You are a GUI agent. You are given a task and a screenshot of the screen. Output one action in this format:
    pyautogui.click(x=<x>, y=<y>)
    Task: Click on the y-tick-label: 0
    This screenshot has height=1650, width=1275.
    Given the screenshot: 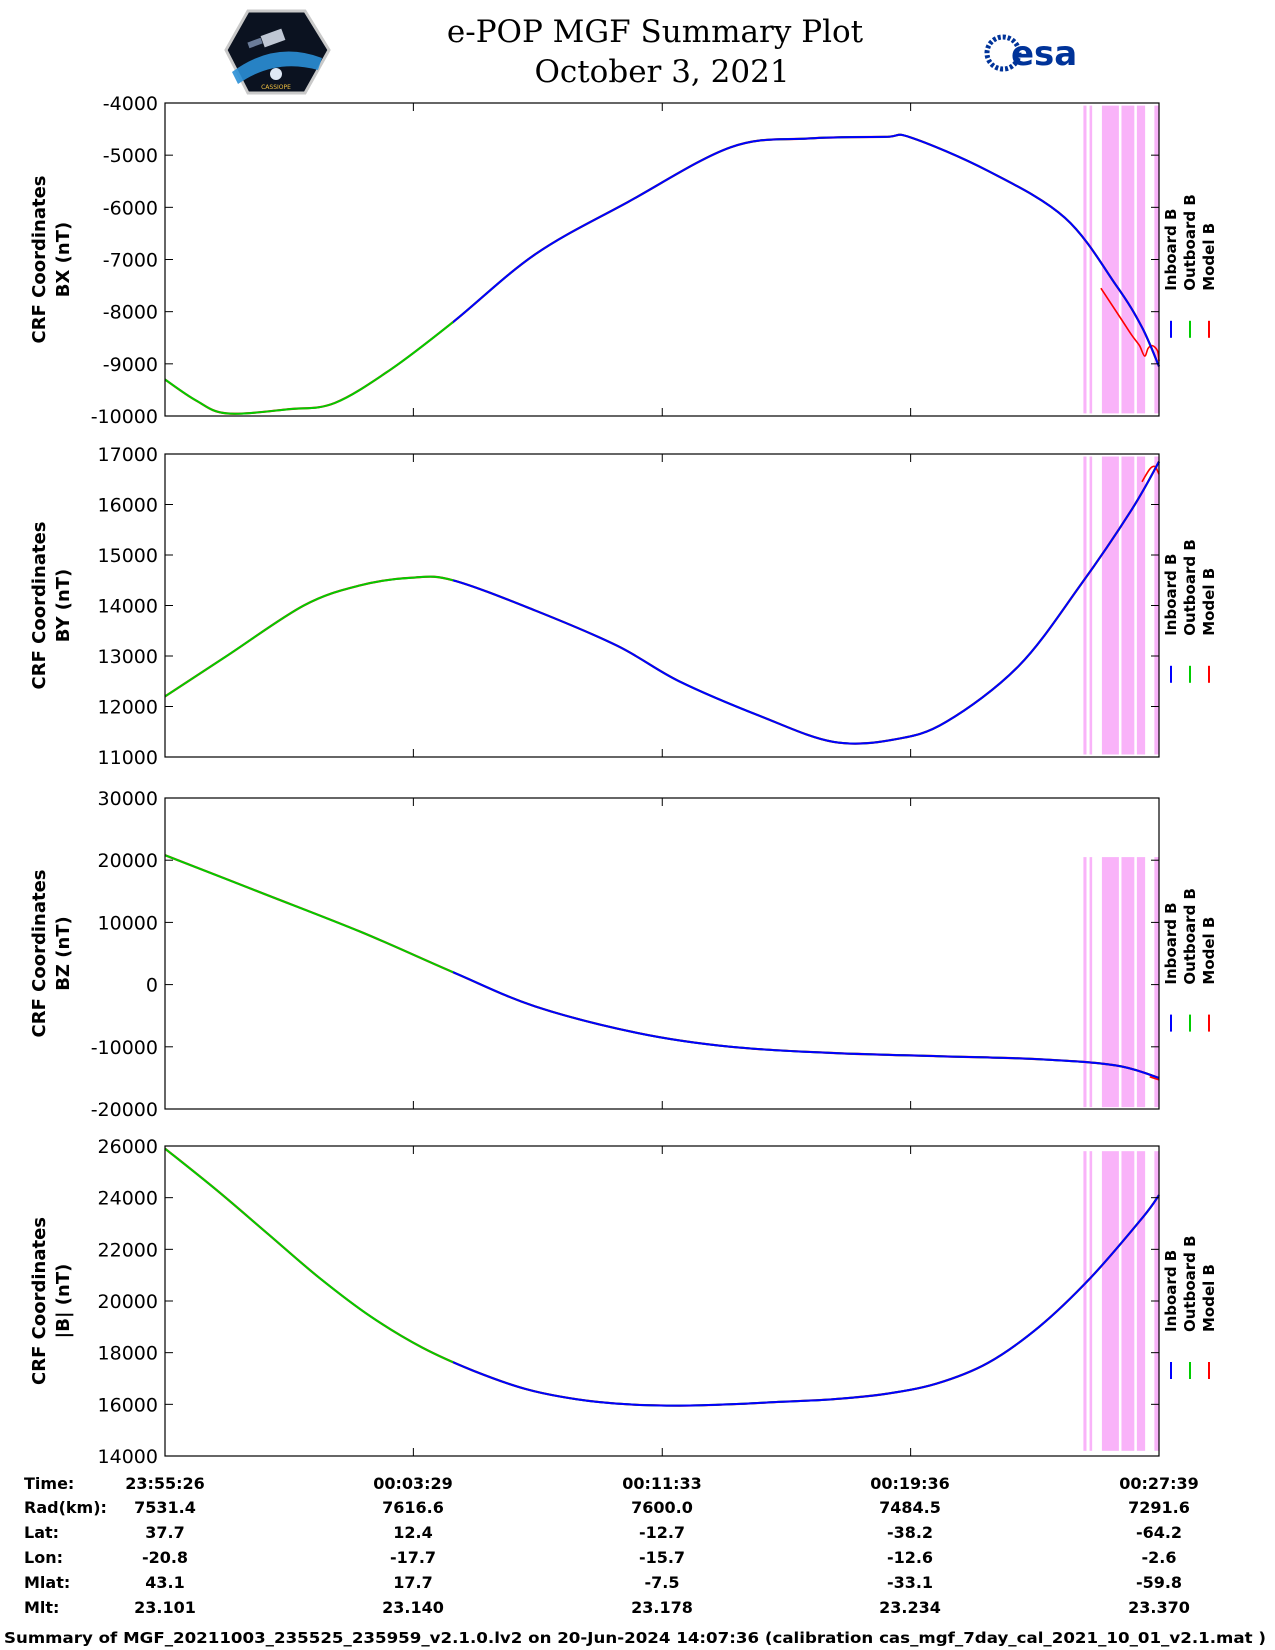 What is the action you would take?
    pyautogui.click(x=152, y=986)
    